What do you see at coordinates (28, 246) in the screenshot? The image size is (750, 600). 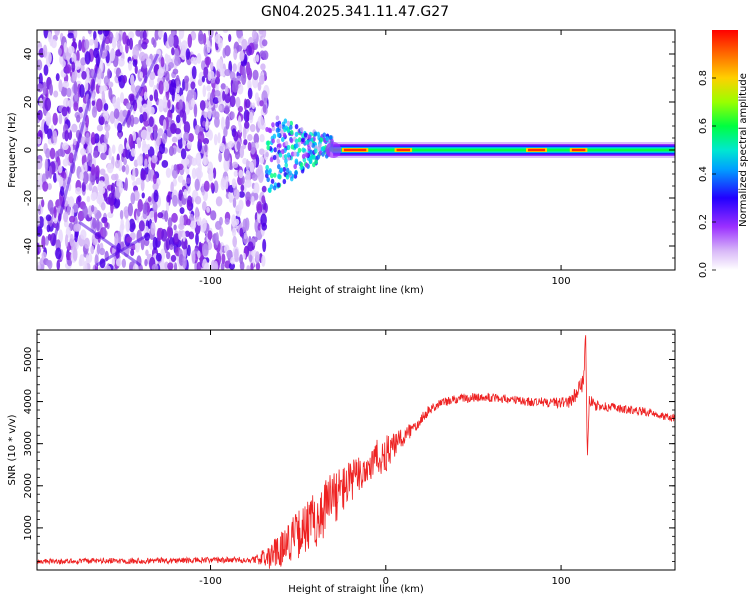 I see `y-tick-label: -40` at bounding box center [28, 246].